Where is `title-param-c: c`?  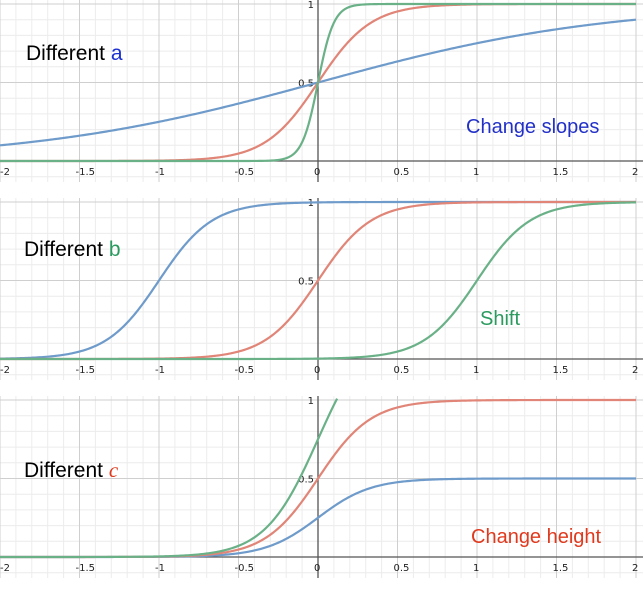 title-param-c: c is located at coordinates (113, 470).